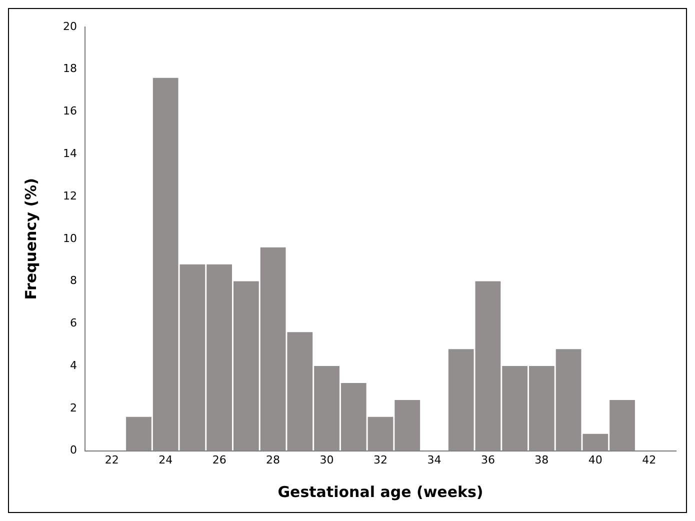 The height and width of the screenshot is (521, 695). I want to click on y-tick-label: 4, so click(73, 365).